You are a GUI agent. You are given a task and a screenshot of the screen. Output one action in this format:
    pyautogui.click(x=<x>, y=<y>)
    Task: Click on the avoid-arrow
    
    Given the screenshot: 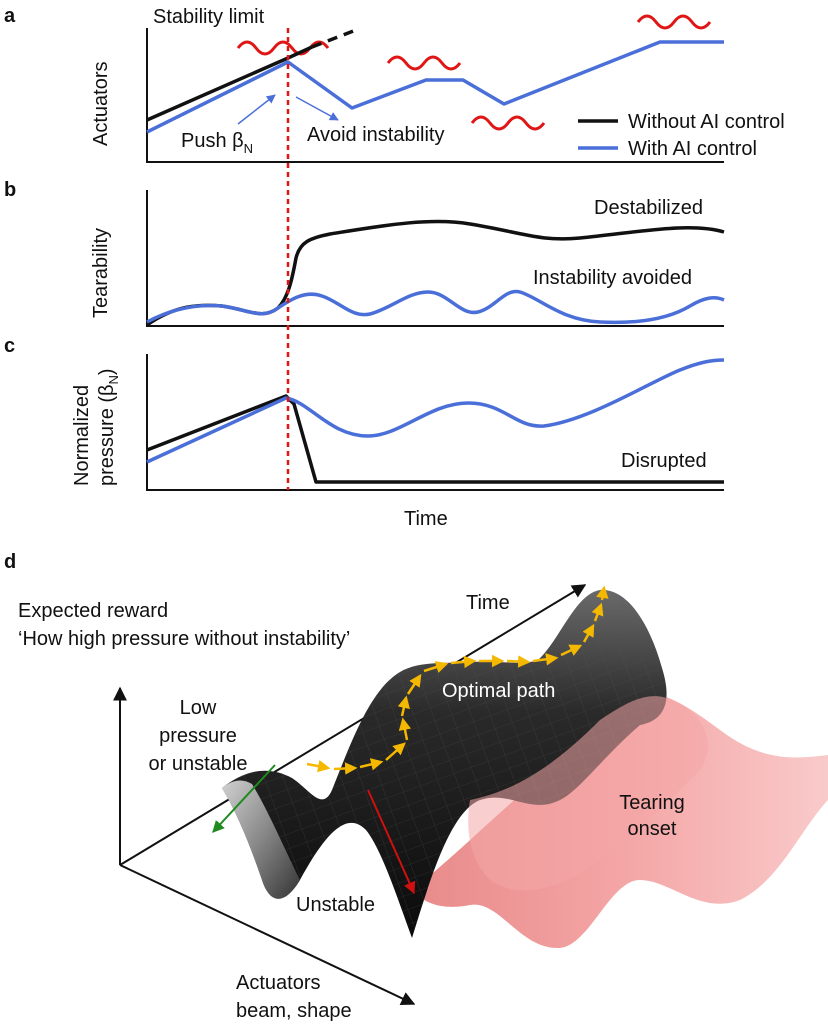 What is the action you would take?
    pyautogui.click(x=317, y=108)
    